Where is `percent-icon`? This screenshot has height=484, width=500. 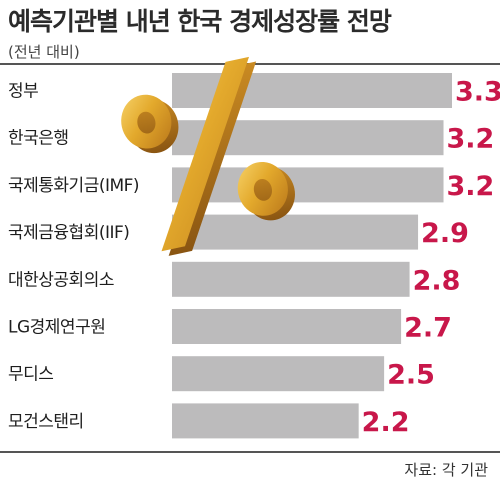 percent-icon is located at coordinates (208, 156).